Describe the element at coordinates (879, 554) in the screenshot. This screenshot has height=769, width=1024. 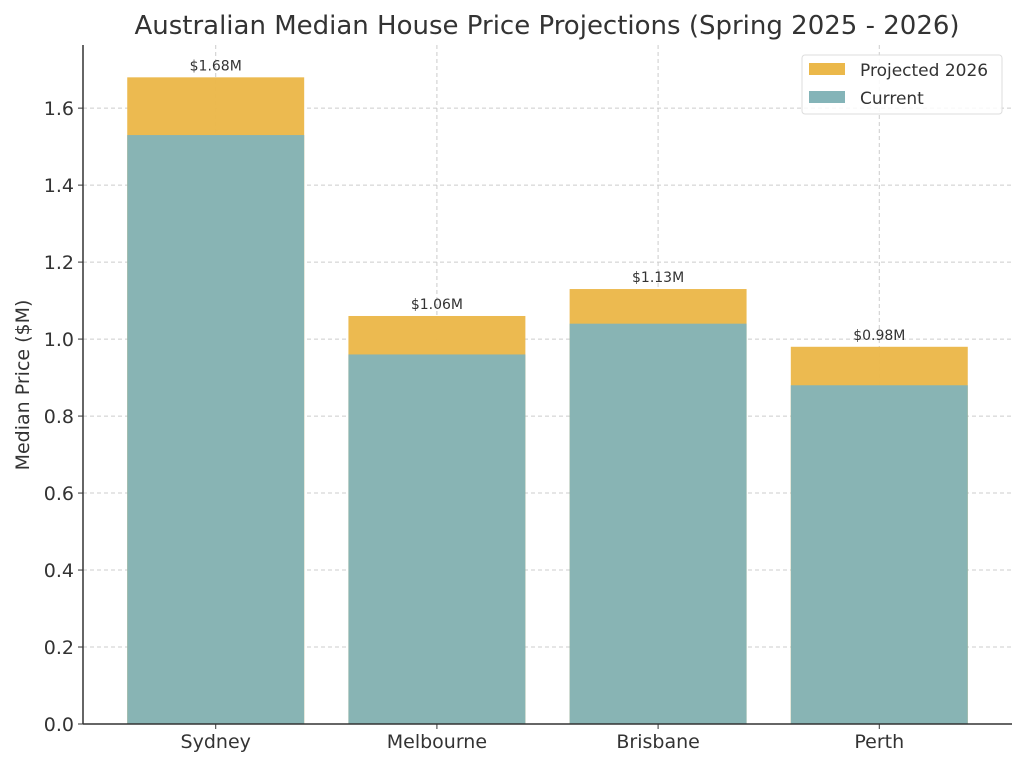
I see `bar-perth-current` at that location.